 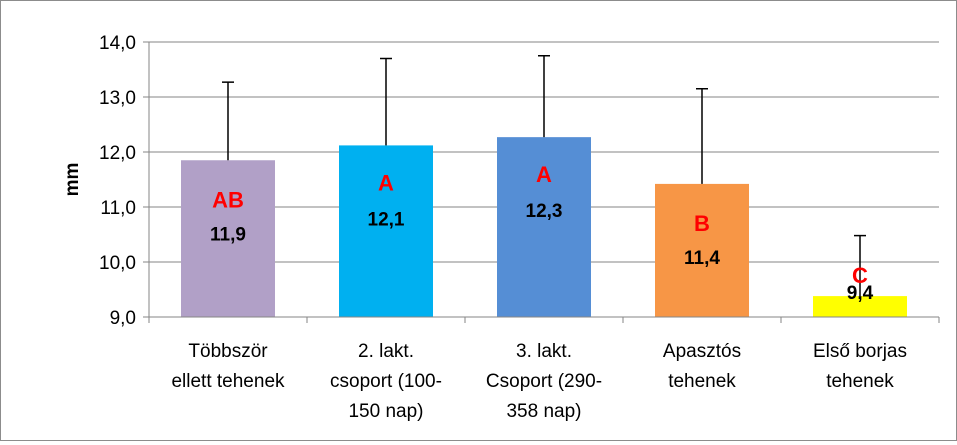 What do you see at coordinates (117, 263) in the screenshot?
I see `y-tick-label: 10,0` at bounding box center [117, 263].